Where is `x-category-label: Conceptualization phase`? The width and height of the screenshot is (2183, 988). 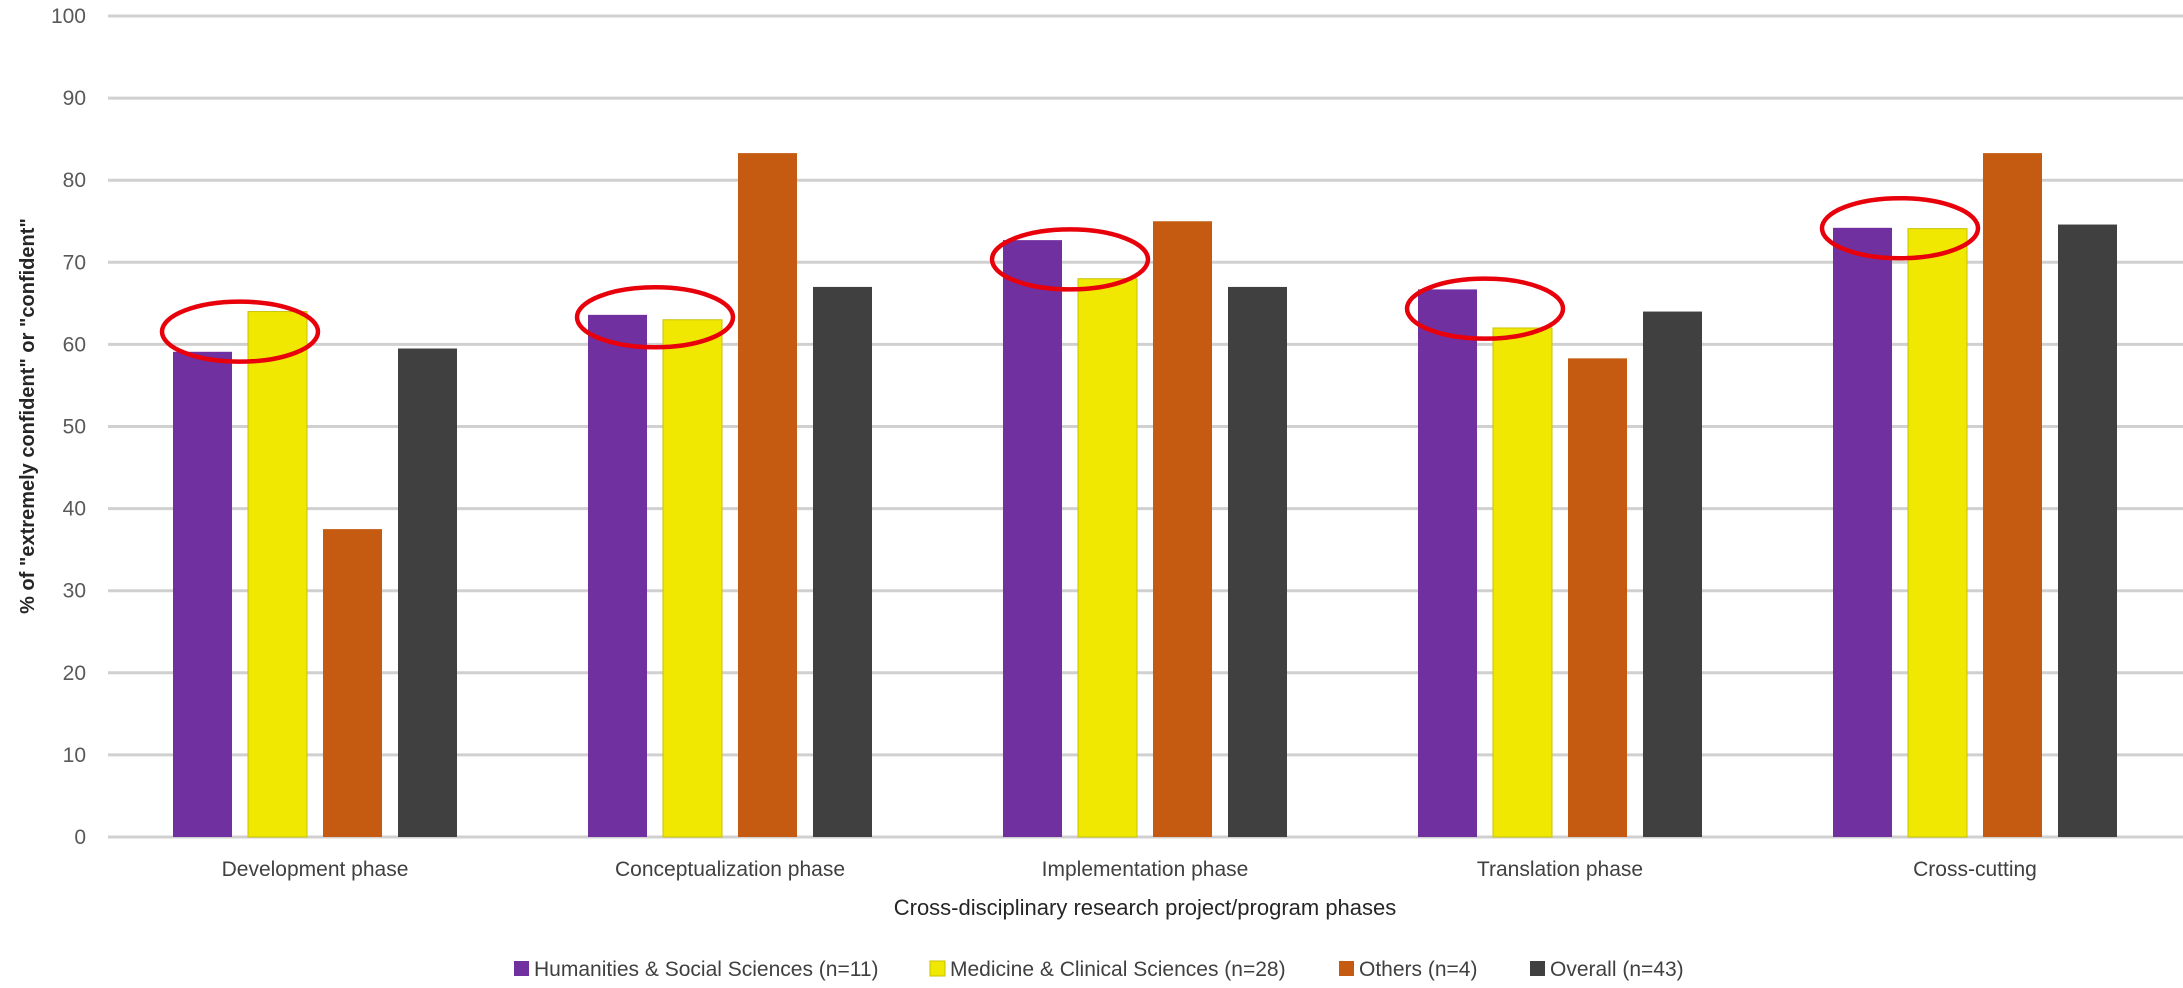
x-category-label: Conceptualization phase is located at coordinates (730, 869).